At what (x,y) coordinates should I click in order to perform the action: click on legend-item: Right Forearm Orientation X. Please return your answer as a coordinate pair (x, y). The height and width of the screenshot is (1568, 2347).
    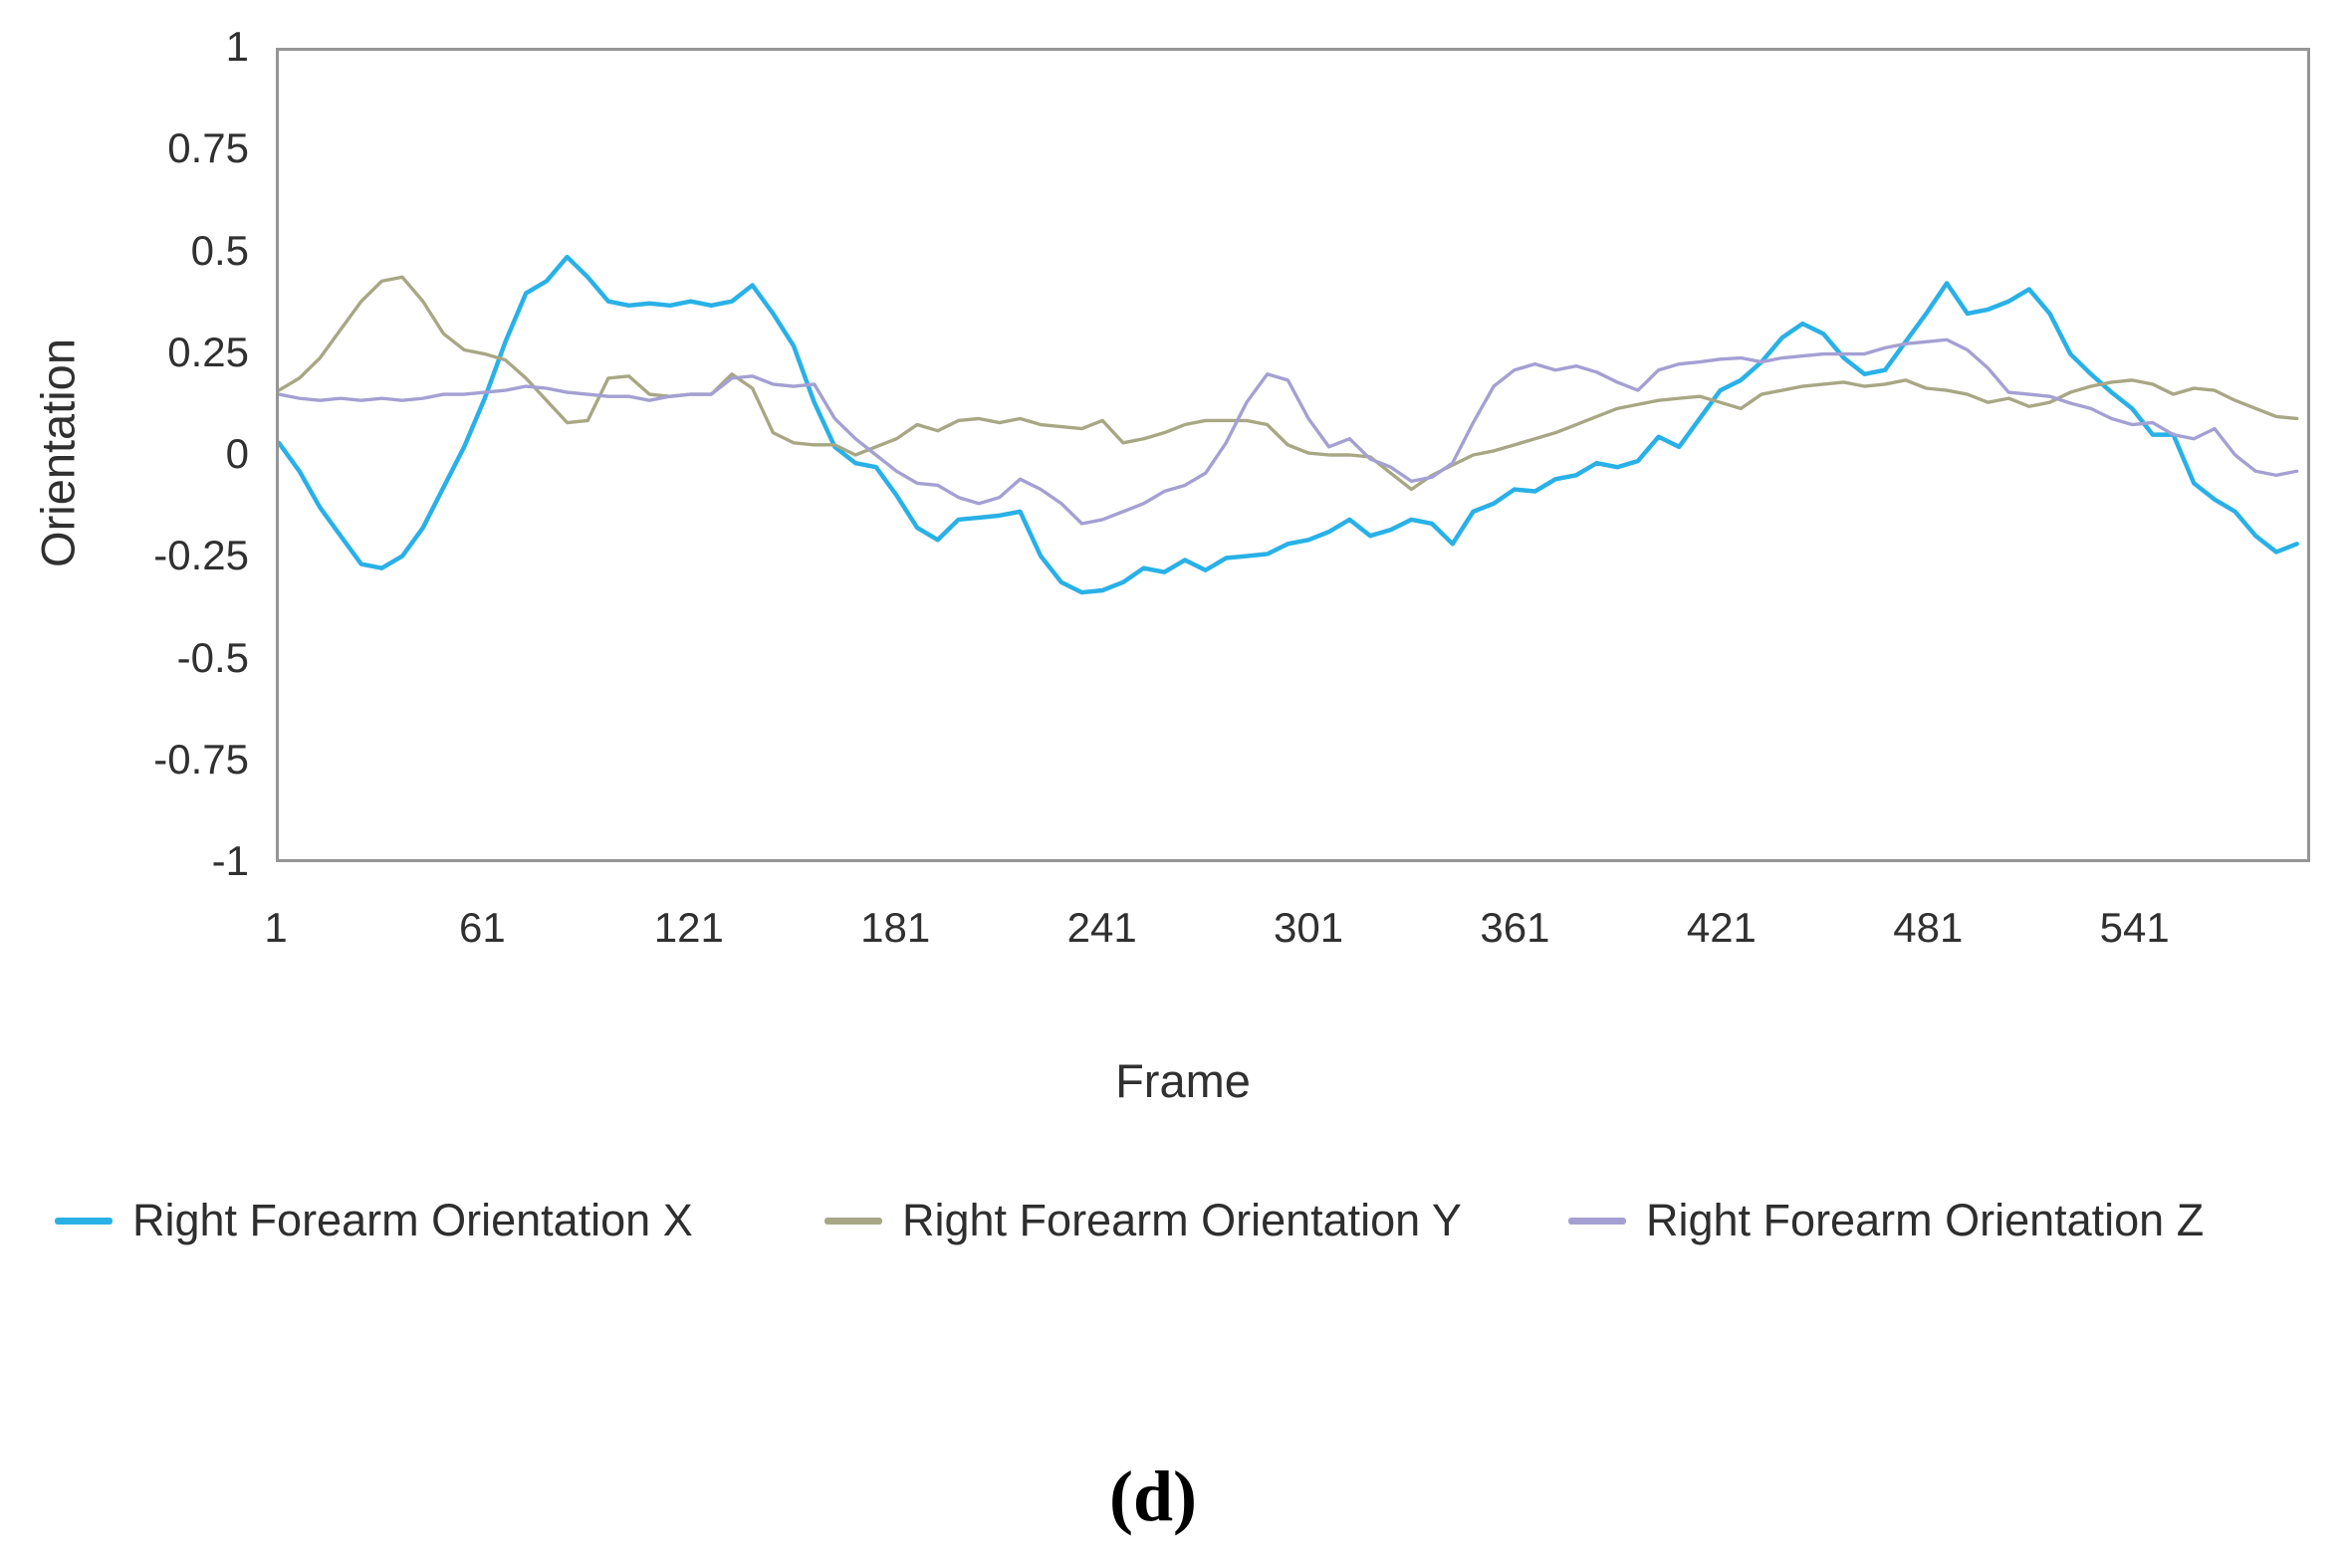
    Looking at the image, I should click on (374, 1220).